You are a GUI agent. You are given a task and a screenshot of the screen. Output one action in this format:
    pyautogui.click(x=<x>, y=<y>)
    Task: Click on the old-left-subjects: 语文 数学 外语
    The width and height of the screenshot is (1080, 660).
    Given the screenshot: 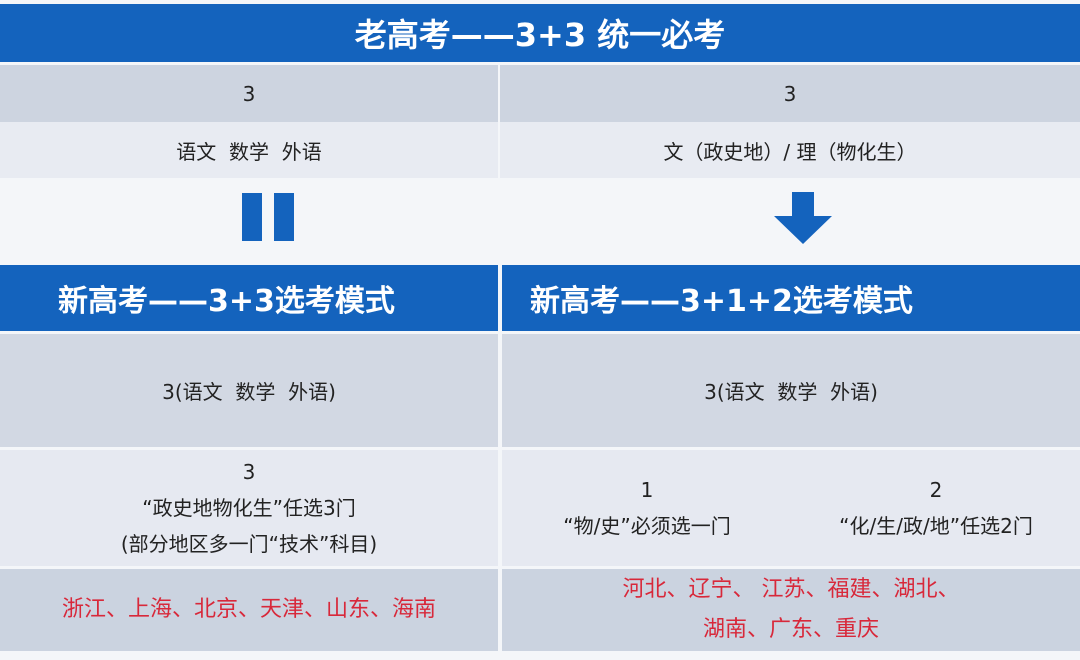 What is the action you would take?
    pyautogui.click(x=249, y=150)
    